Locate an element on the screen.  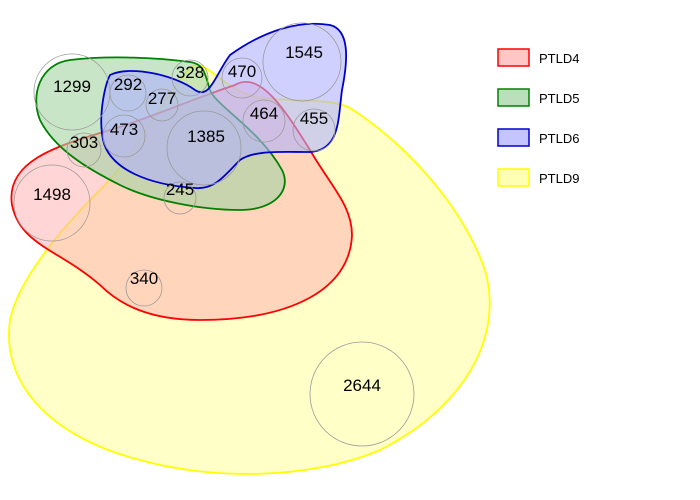
count-ptld4-only: 1498 is located at coordinates (52, 194).